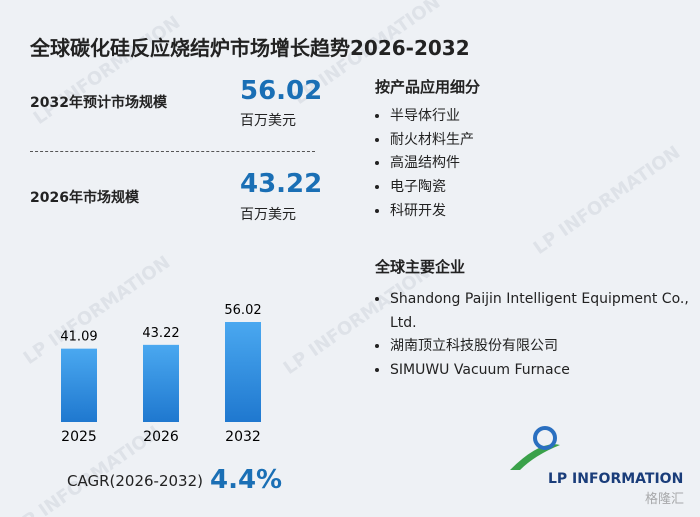 Image resolution: width=700 pixels, height=517 pixels. I want to click on segment-item: 电子陶瓷, so click(540, 188).